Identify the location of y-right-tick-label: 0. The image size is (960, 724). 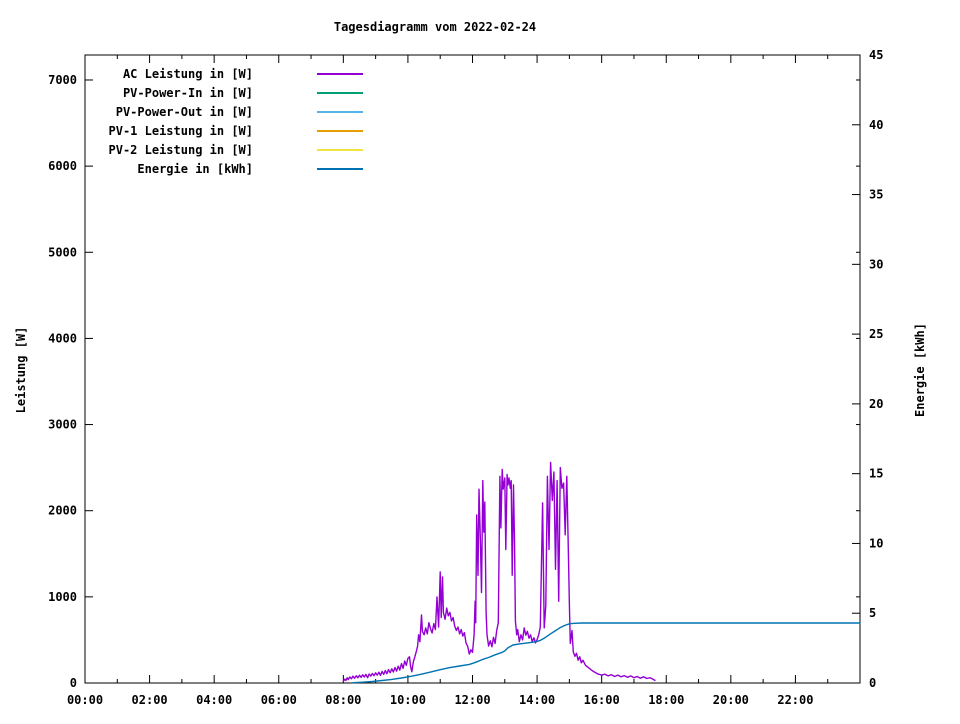
(872, 683).